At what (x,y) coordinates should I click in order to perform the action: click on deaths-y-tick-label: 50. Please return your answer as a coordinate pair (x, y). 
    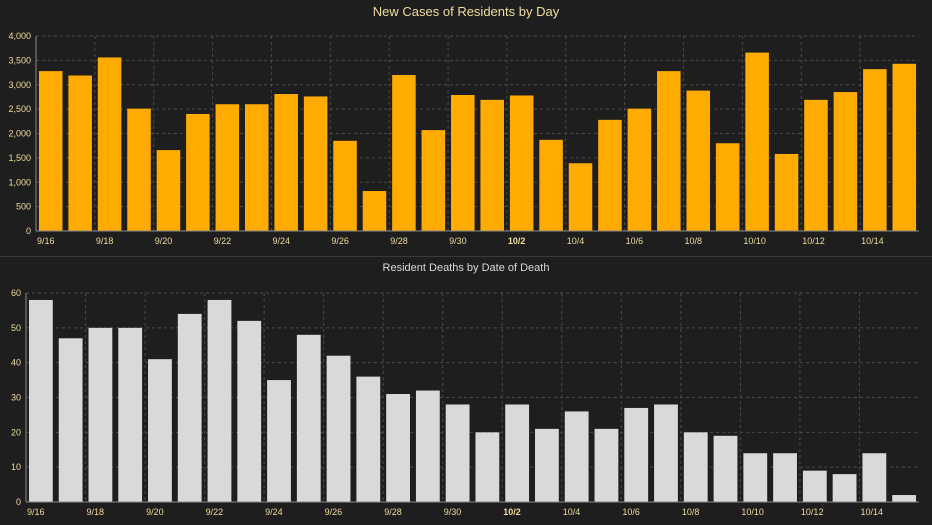
    Looking at the image, I should click on (16, 328).